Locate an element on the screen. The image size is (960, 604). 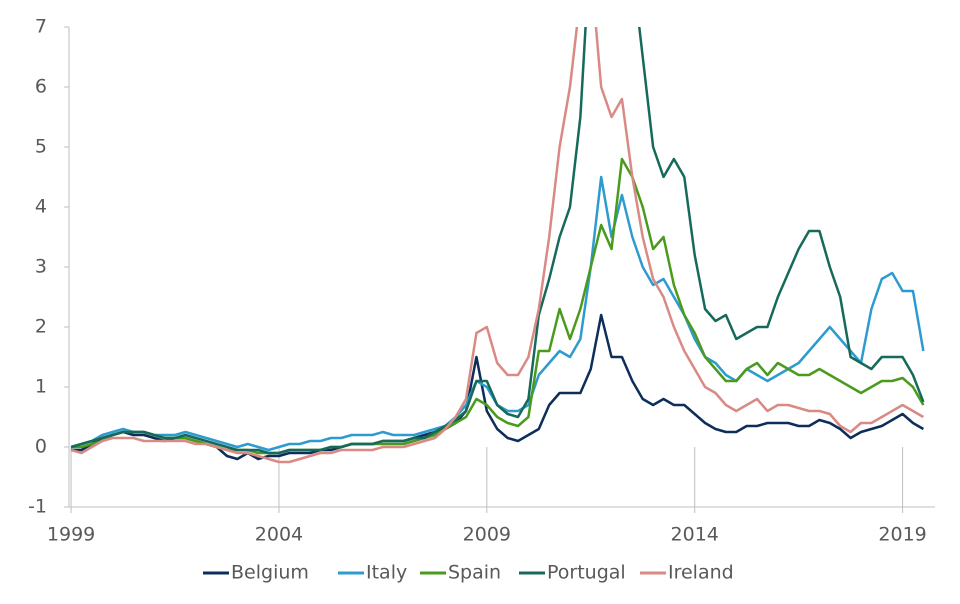
y-tick-label: 2 is located at coordinates (41, 327).